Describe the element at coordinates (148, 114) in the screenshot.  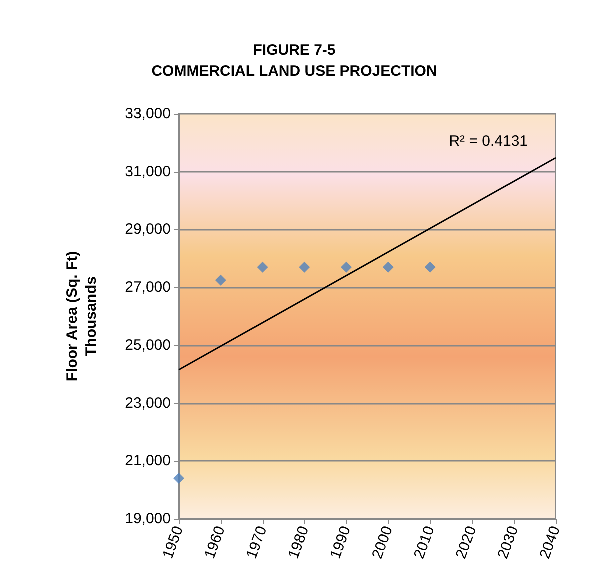
I see `y-tick-label: 33,000` at that location.